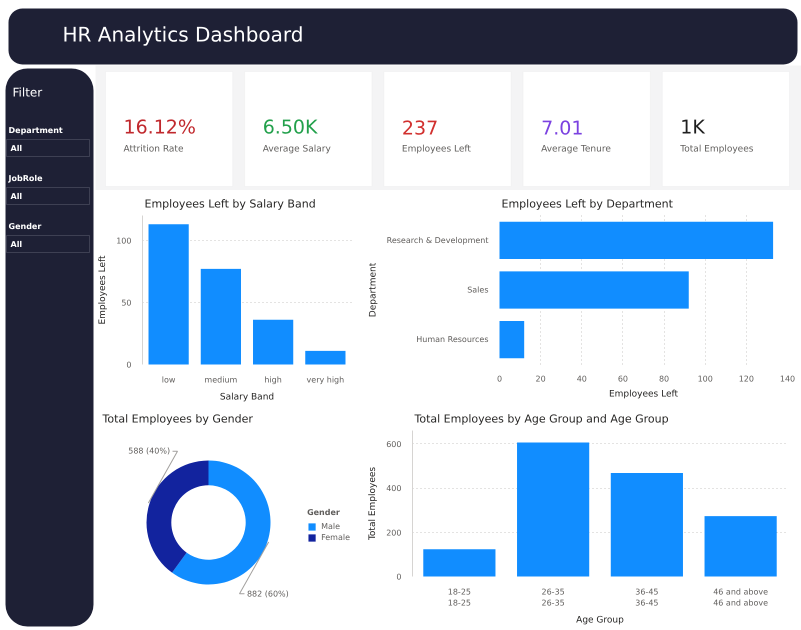 The height and width of the screenshot is (630, 801). I want to click on x-tick-label: 18-25 18-25, so click(459, 598).